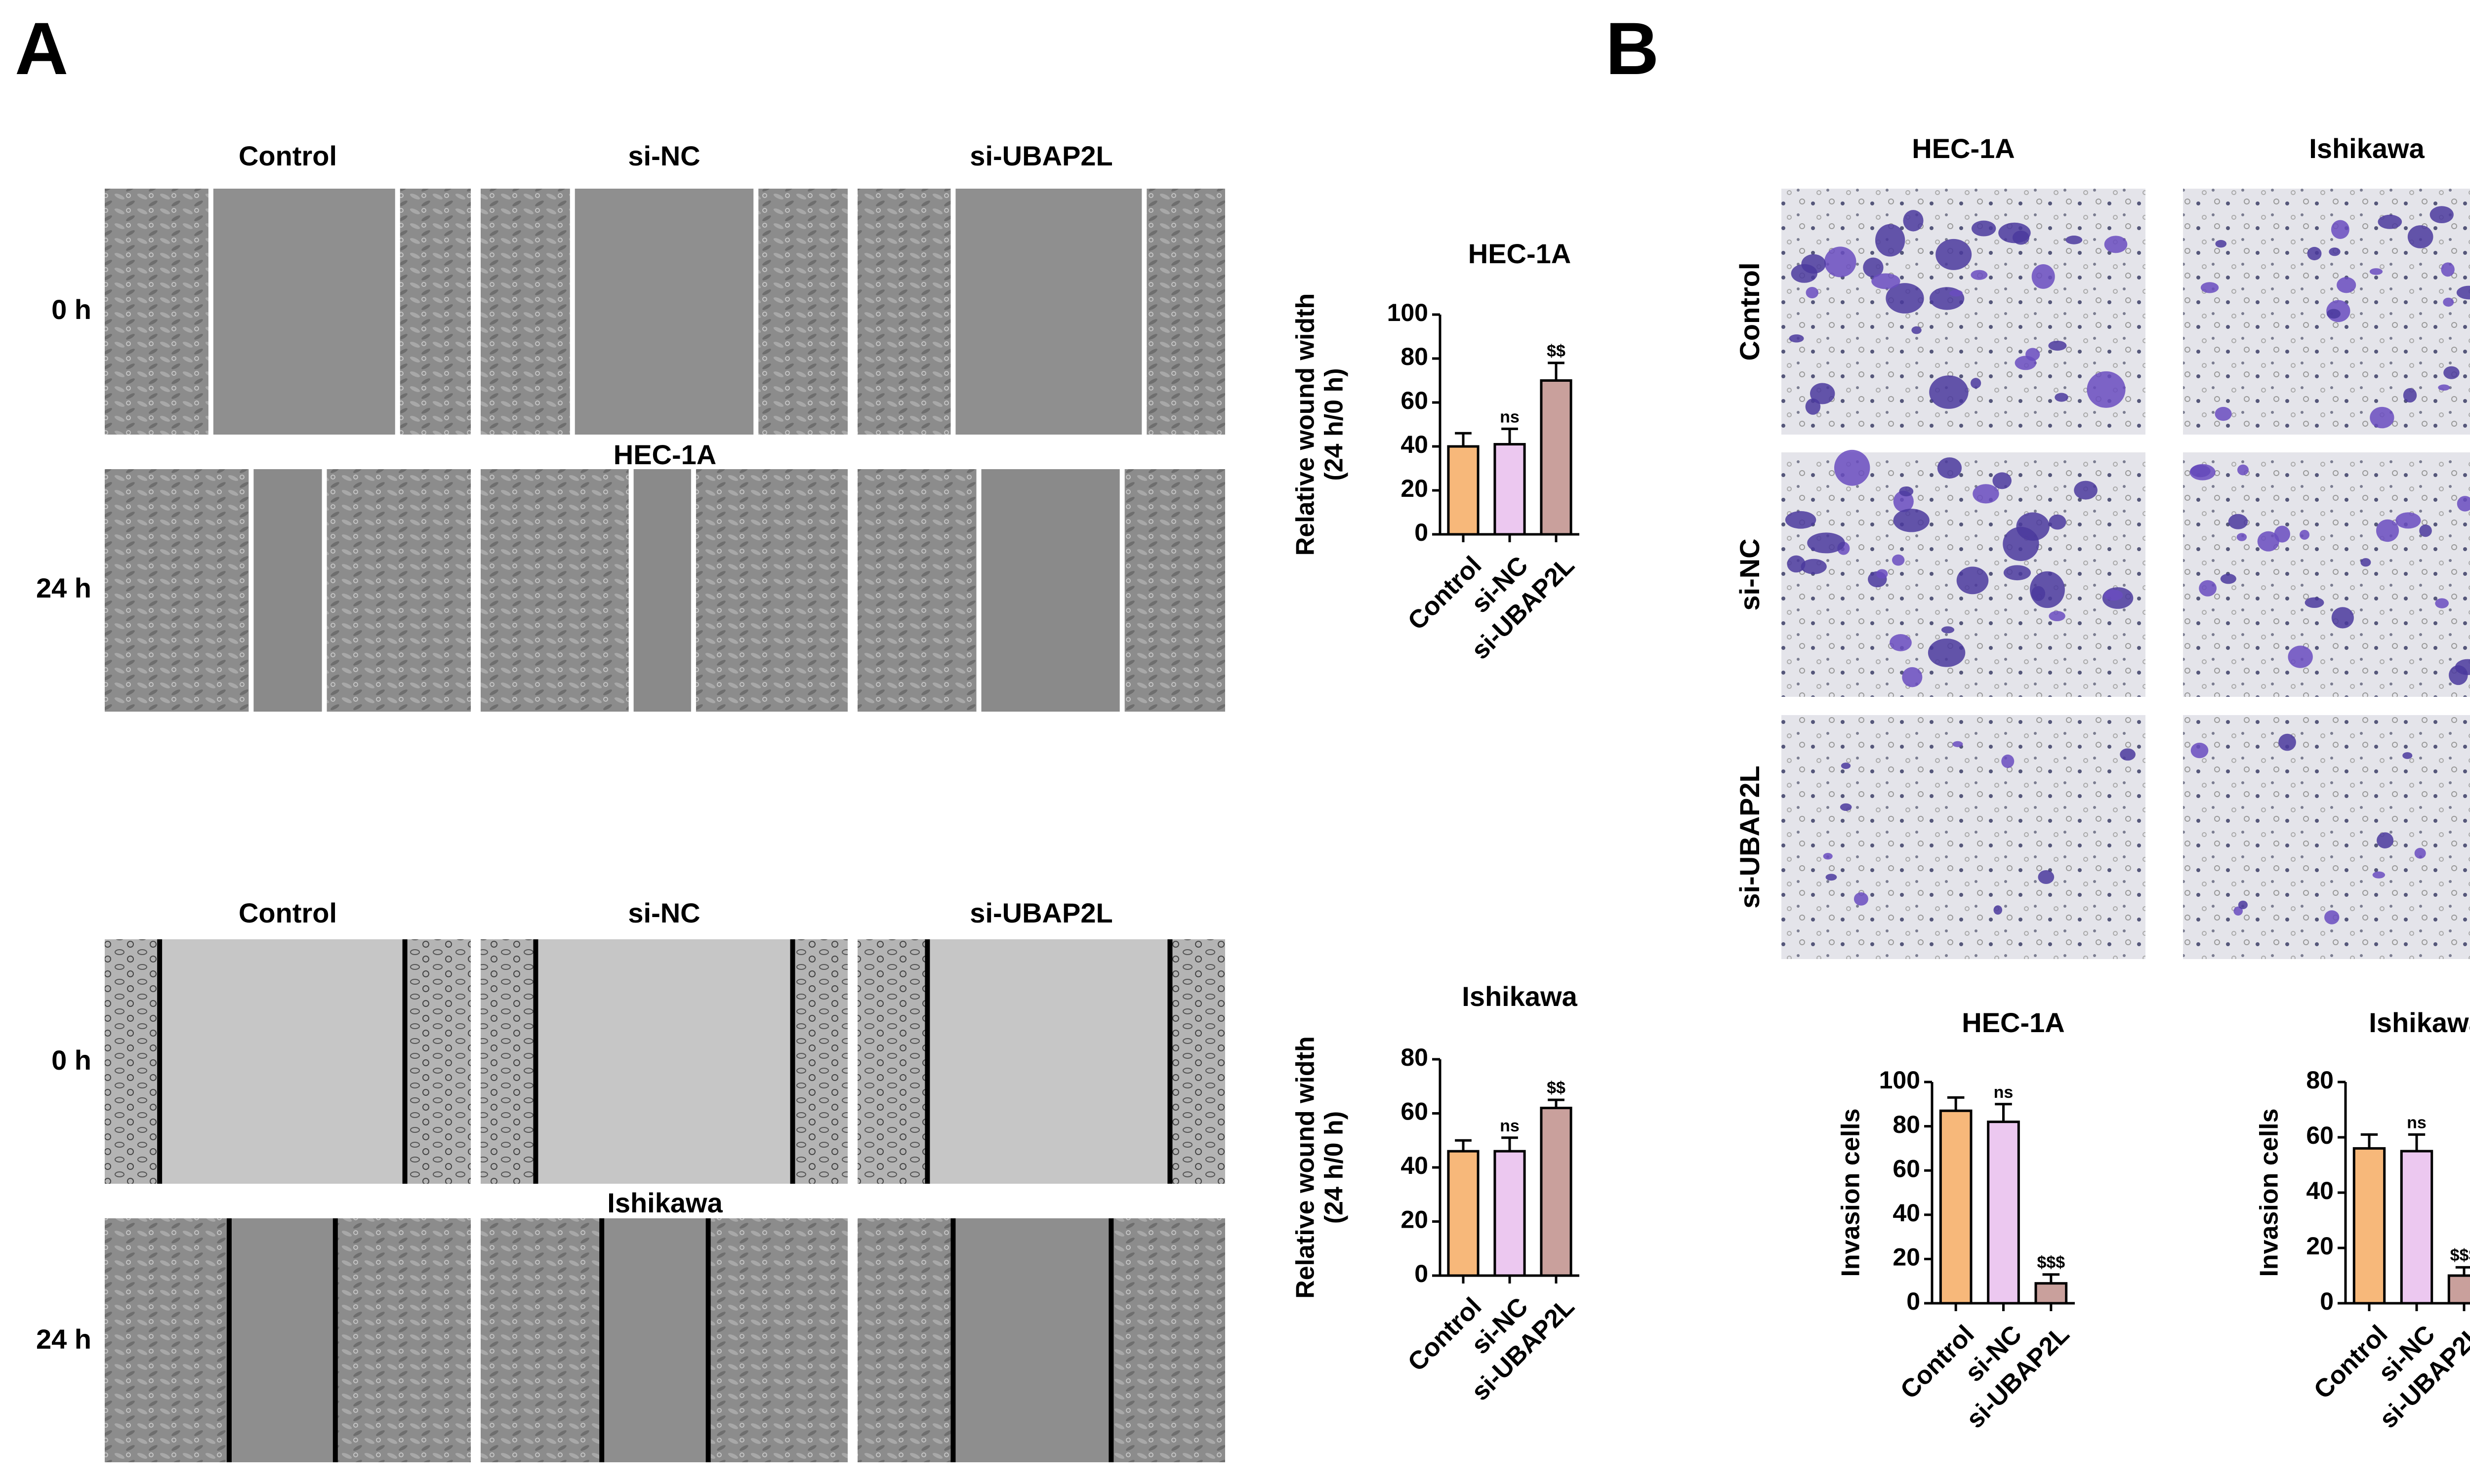  I want to click on y-axis-label: (24 h/0 h), so click(1334, 424).